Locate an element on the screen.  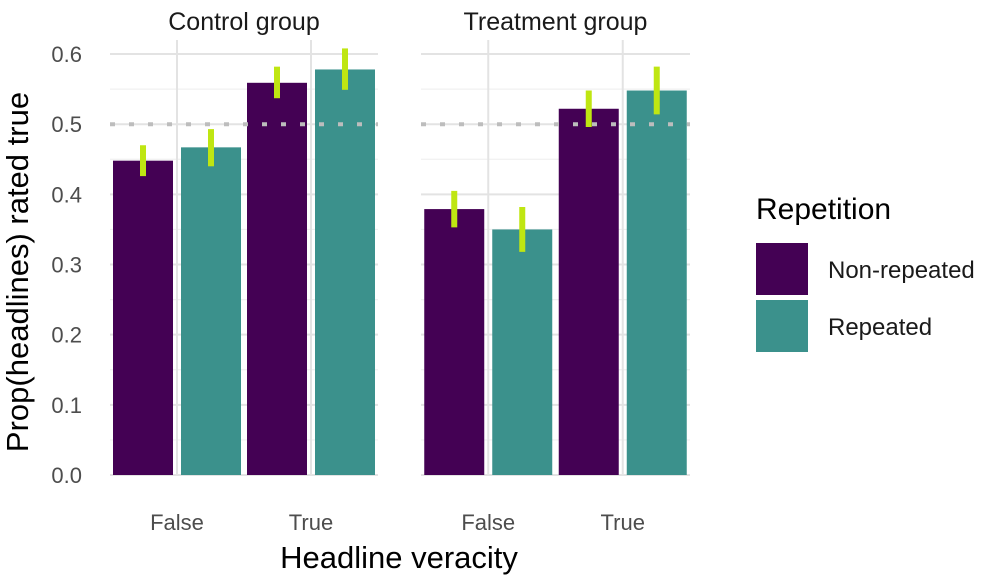
legend-label: Repeated is located at coordinates (880, 327).